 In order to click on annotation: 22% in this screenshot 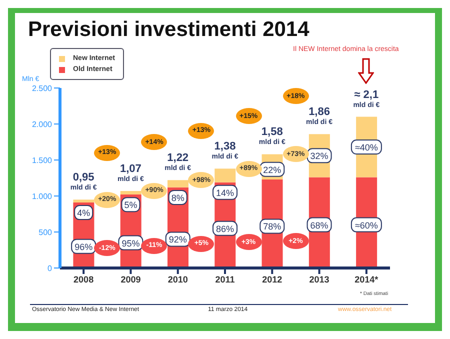, I will do `click(272, 169)`.